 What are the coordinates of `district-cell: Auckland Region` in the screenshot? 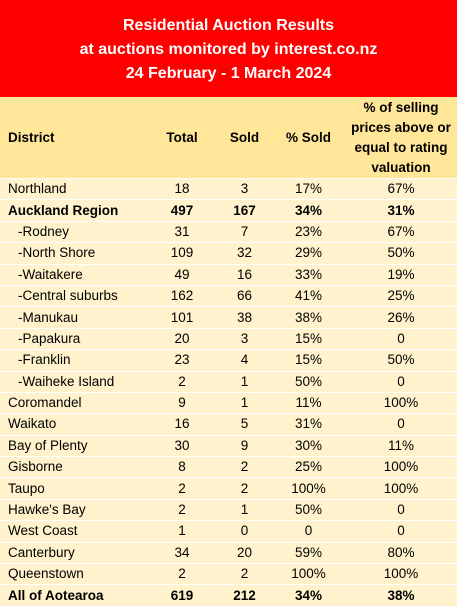 It's located at (73, 210).